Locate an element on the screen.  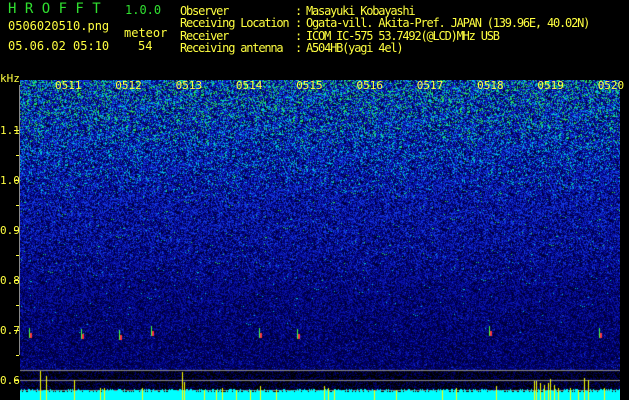
info-value: A504HB(yagi 4el) is located at coordinates (355, 47).